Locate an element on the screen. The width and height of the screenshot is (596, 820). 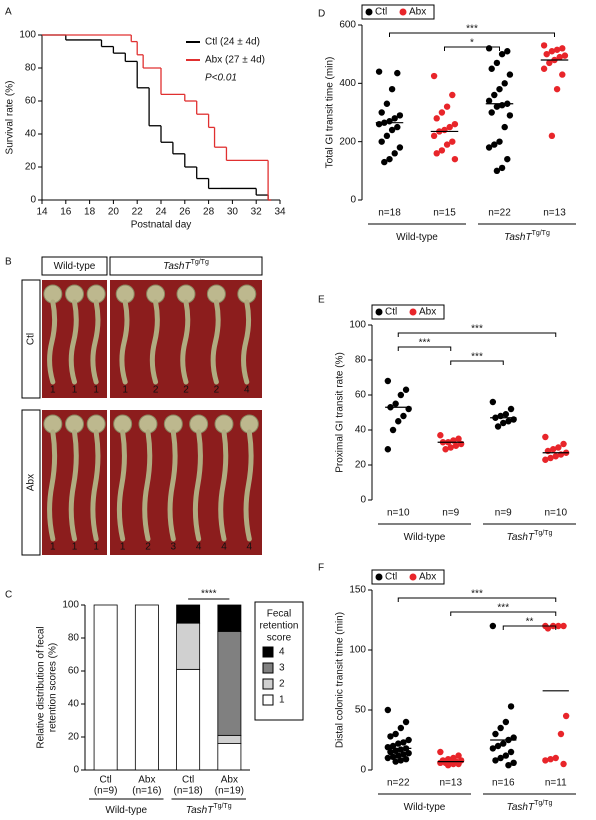
y-tick-label: 50 is located at coordinates (361, 710).